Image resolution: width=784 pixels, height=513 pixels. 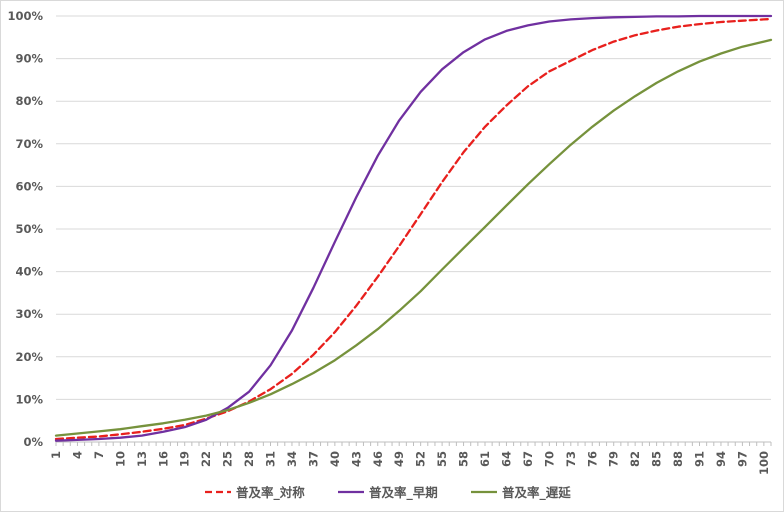 What do you see at coordinates (464, 459) in the screenshot?
I see `x-tick-label: 58` at bounding box center [464, 459].